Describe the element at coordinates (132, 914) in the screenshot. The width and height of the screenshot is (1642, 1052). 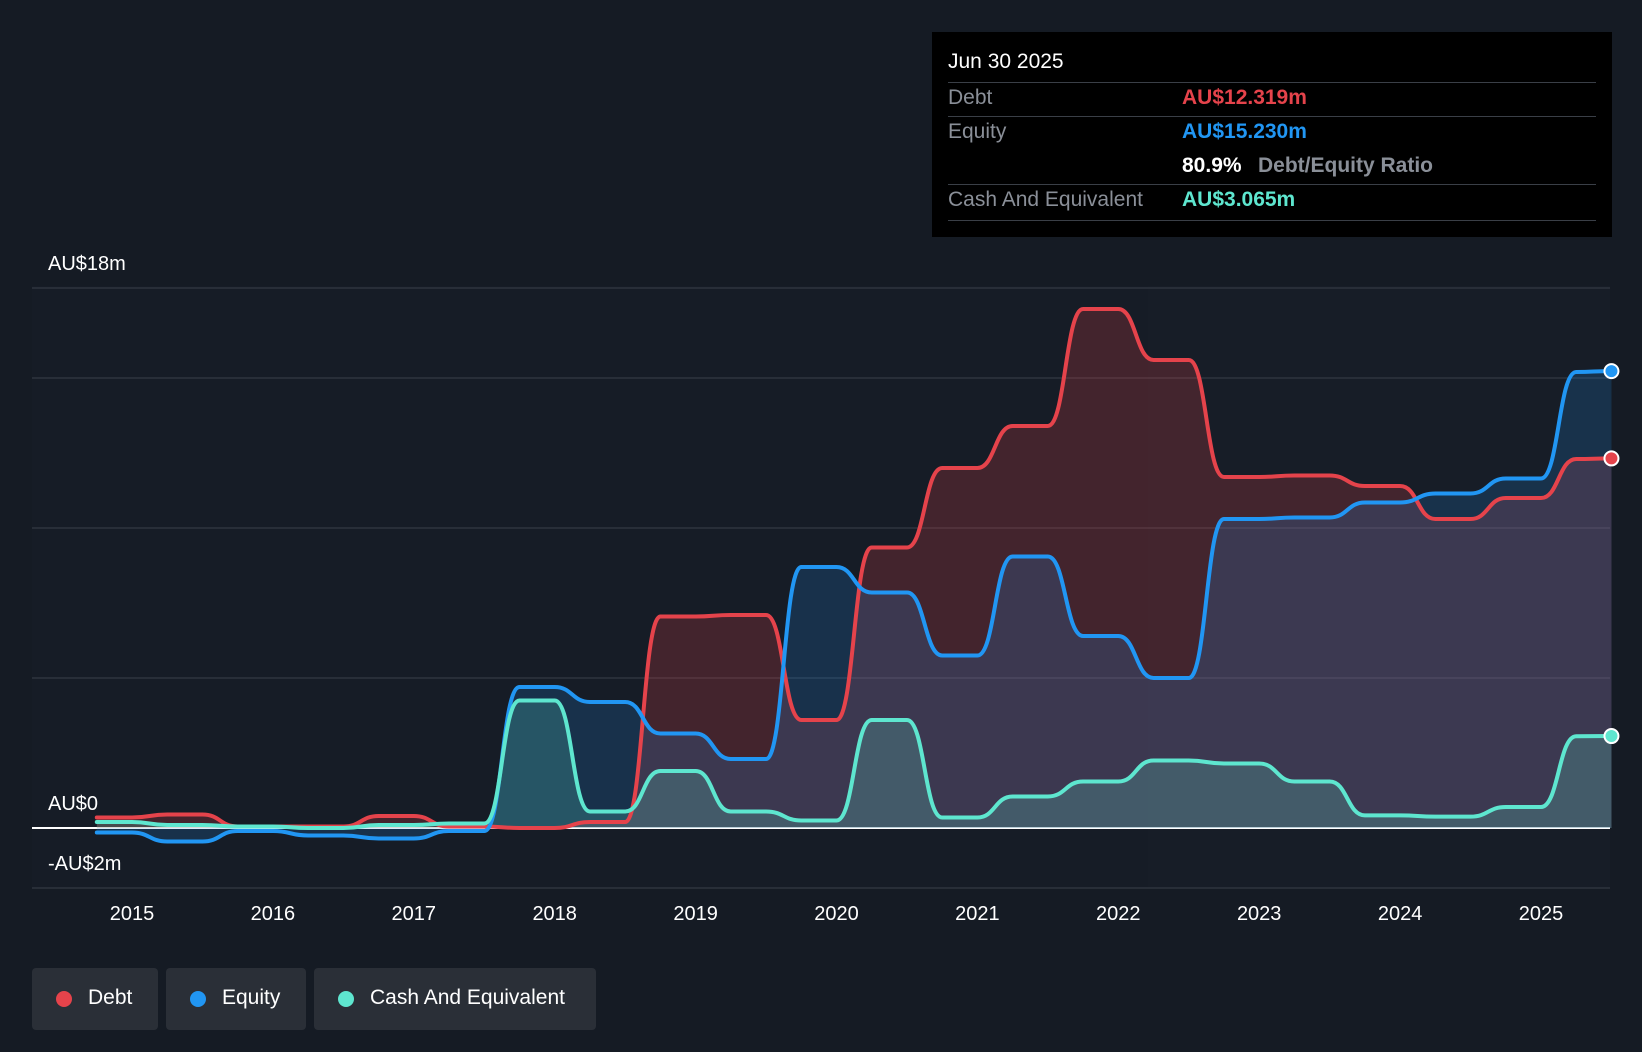
I see `x-tick-label: 2015` at that location.